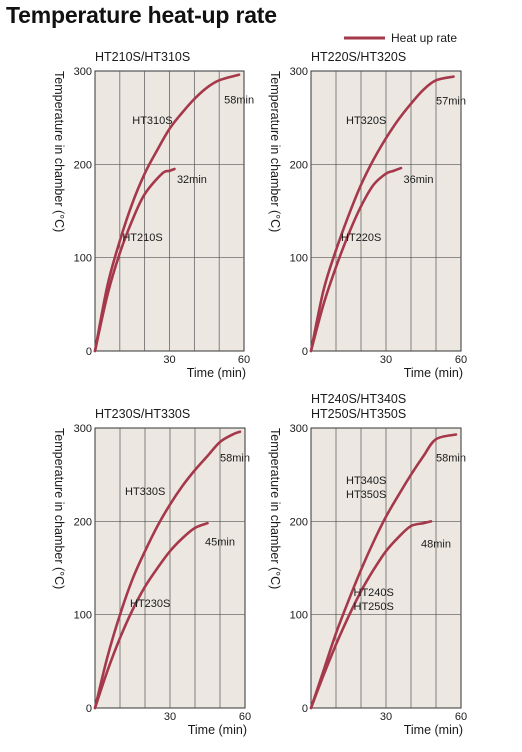  Describe the element at coordinates (419, 180) in the screenshot. I see `series-end-label: 36min` at that location.